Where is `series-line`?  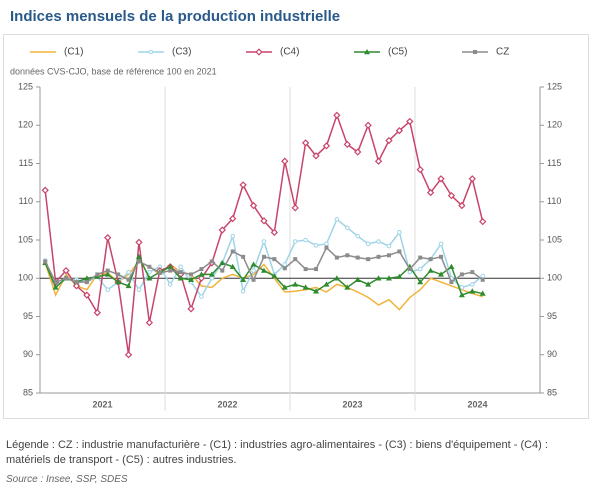
series-line is located at coordinates (263, 275).